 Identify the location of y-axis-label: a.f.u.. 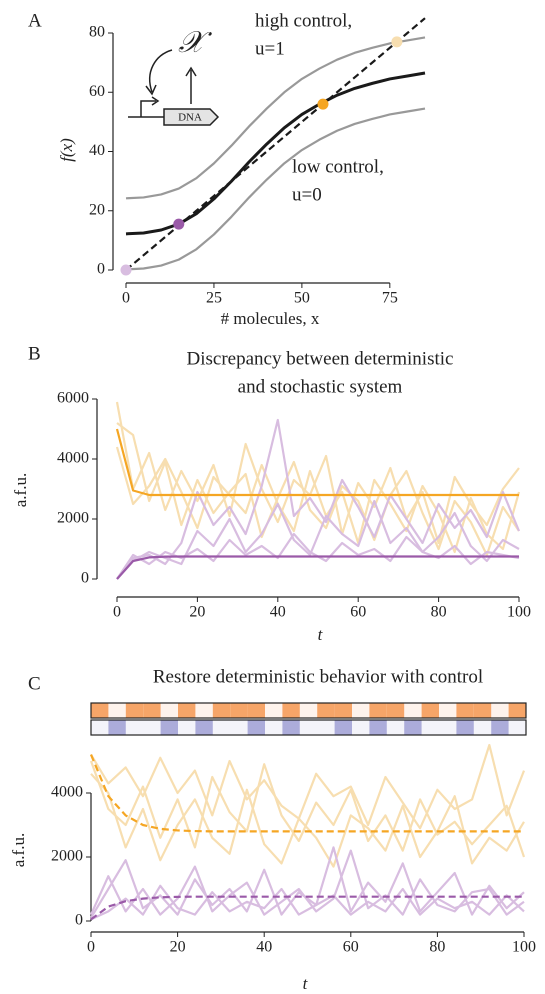
(20, 490).